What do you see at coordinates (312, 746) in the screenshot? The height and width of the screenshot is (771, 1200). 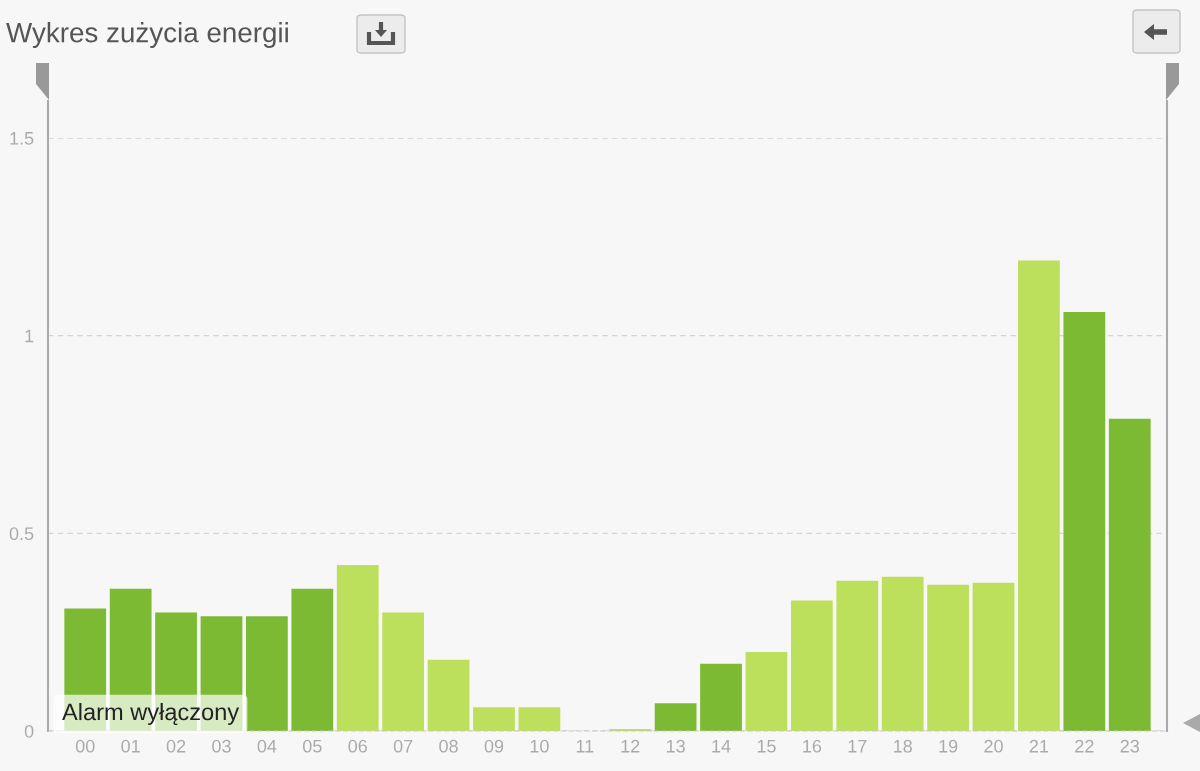 I see `x-tick-label: 05` at bounding box center [312, 746].